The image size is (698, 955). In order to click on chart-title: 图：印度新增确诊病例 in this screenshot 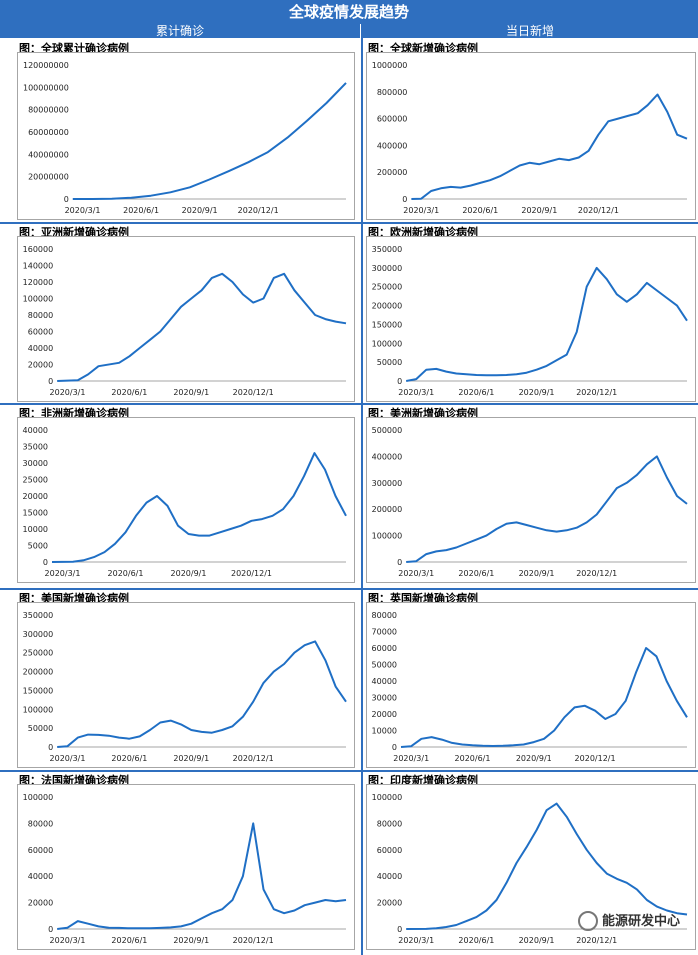, I will do `click(423, 780)`.